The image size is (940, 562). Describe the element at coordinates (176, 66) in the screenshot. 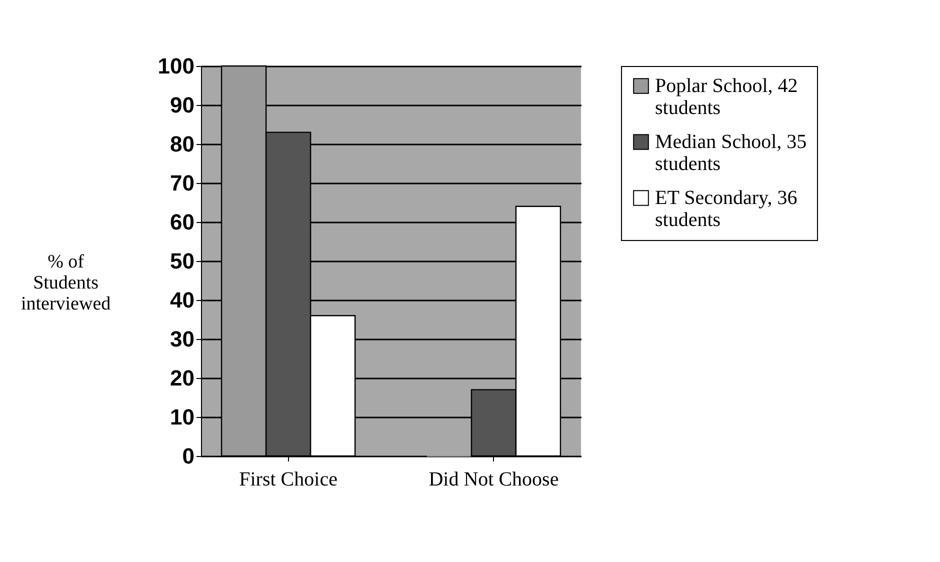

I see `y-tick-label: 100` at that location.